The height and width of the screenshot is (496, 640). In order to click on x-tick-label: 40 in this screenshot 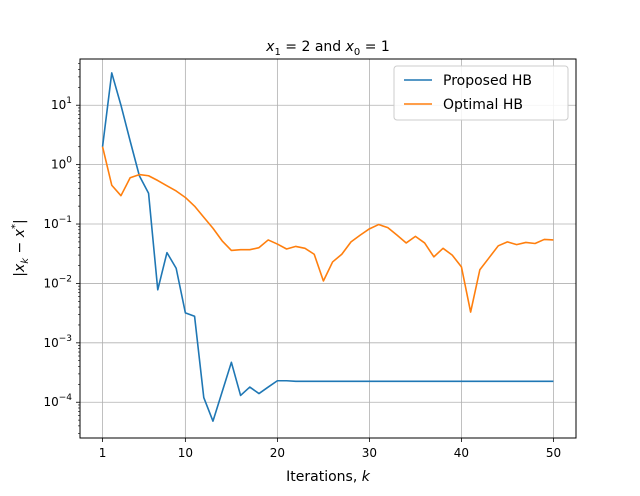, I will do `click(461, 453)`.